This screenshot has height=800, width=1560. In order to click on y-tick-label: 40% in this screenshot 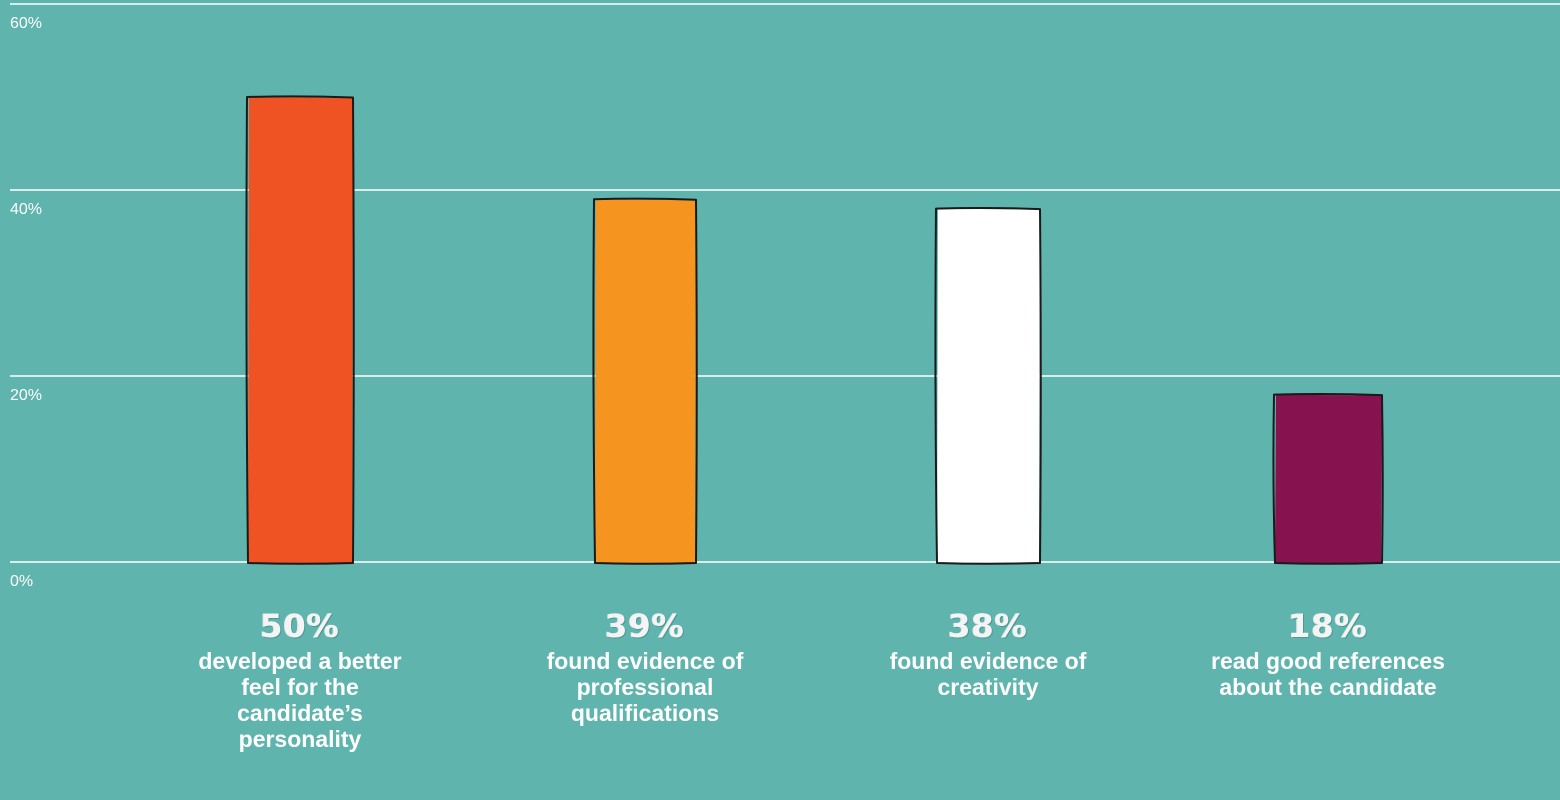, I will do `click(26, 209)`.